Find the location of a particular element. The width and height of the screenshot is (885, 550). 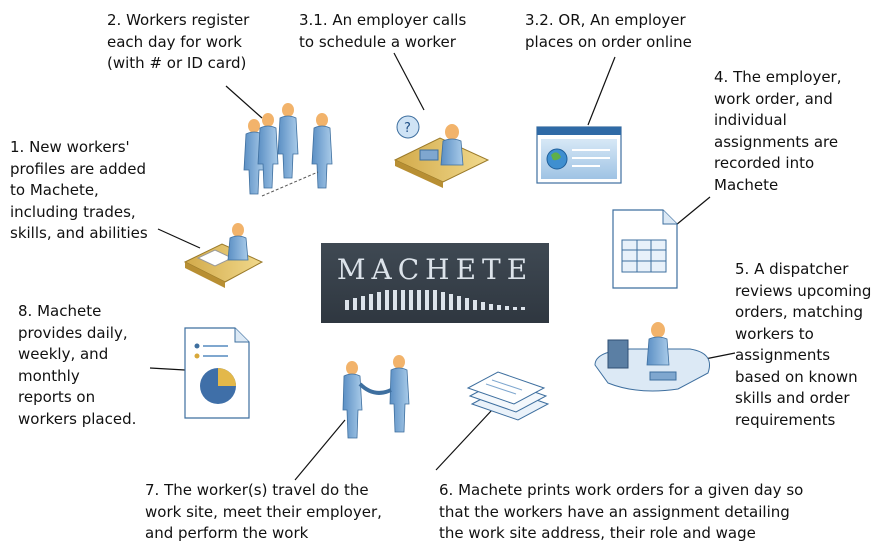

web-order-icon is located at coordinates (579, 155).